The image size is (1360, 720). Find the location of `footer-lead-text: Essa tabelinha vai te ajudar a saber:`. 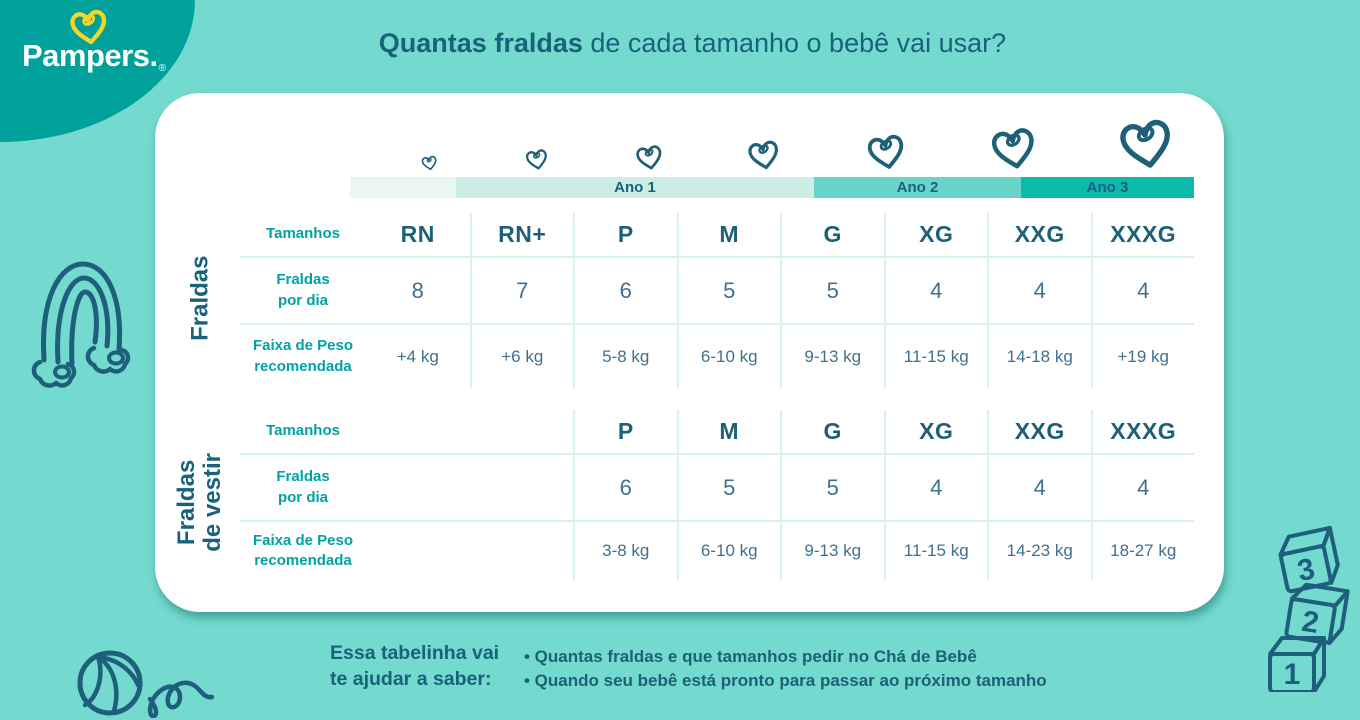

footer-lead-text: Essa tabelinha vai te ajudar a saber: is located at coordinates (415, 666).